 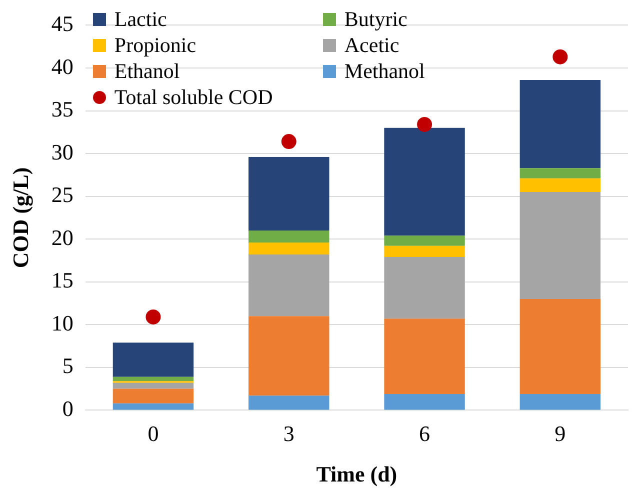 What do you see at coordinates (68, 408) in the screenshot?
I see `y-tick-label: 0` at bounding box center [68, 408].